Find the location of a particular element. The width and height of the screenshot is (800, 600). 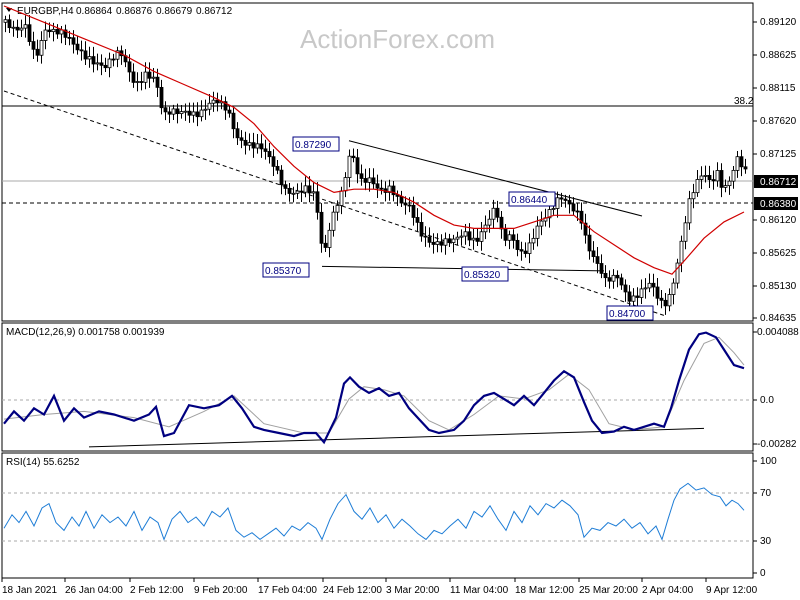

macd-tick-label: 0.0 is located at coordinates (767, 400).